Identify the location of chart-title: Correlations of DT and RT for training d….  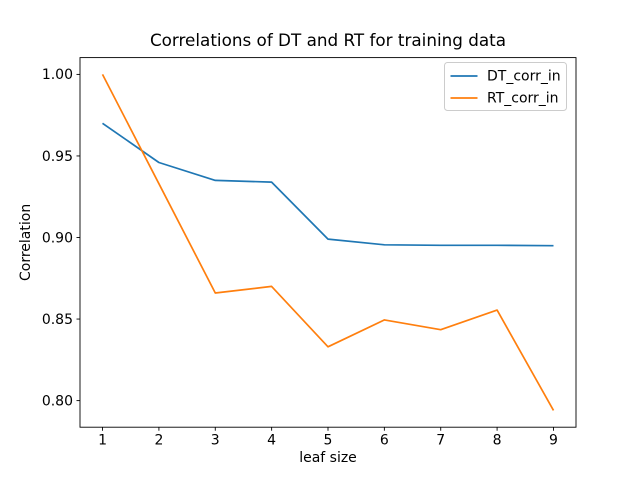
(328, 40).